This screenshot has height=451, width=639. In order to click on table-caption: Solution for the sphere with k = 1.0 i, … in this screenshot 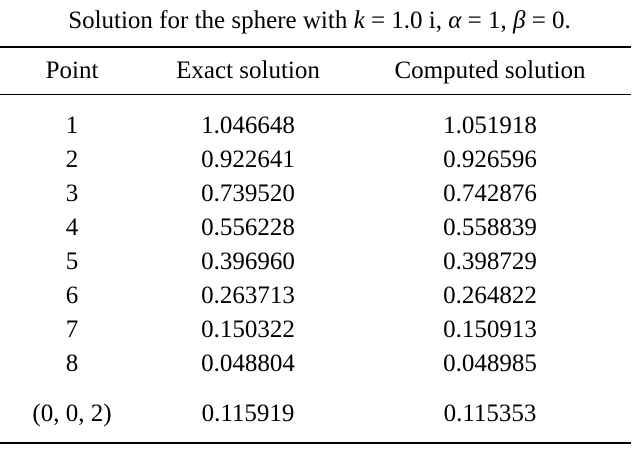, I will do `click(319, 21)`.